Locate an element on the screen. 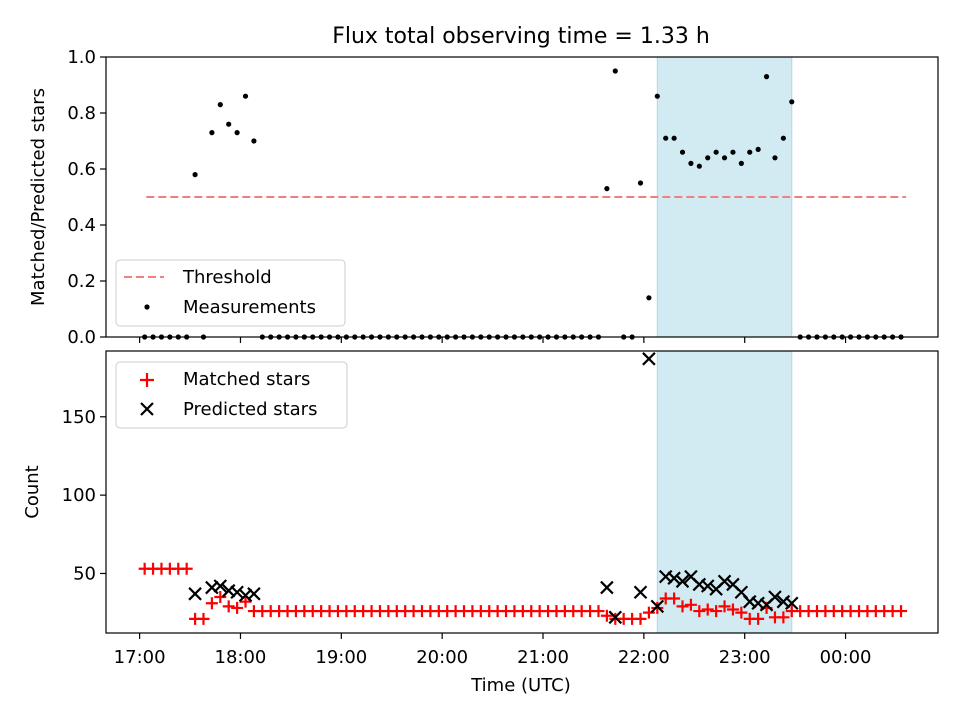  x-tick-label: 19:00 is located at coordinates (341, 657).